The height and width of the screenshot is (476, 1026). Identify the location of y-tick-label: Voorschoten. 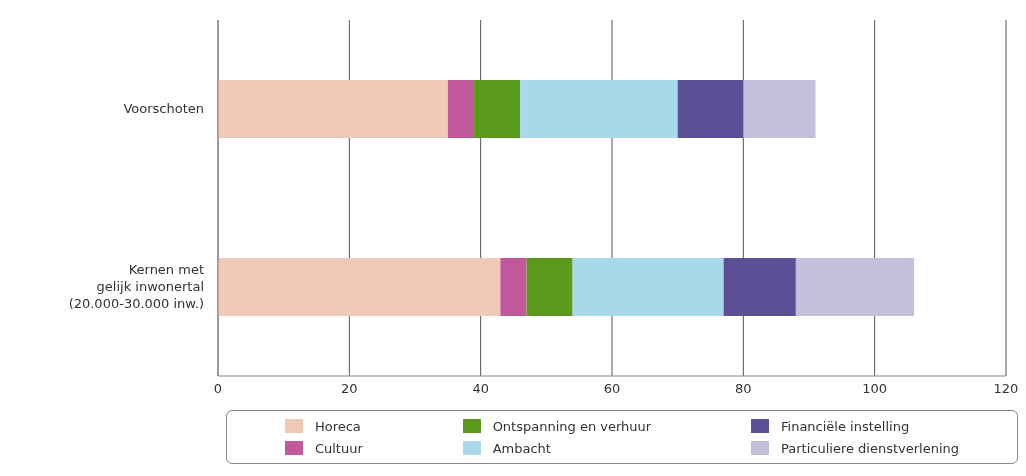
(163, 108).